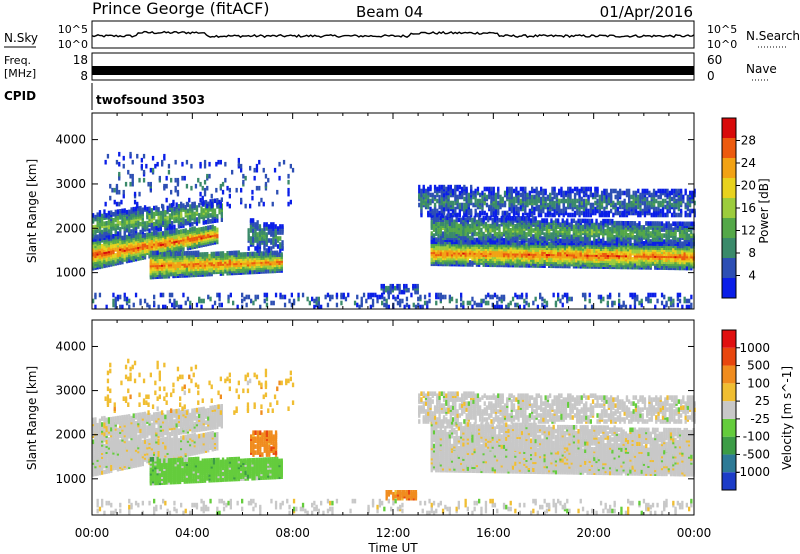 The image size is (800, 554). Describe the element at coordinates (73, 29) in the screenshot. I see `nsky-tick-top: 10^5` at that location.